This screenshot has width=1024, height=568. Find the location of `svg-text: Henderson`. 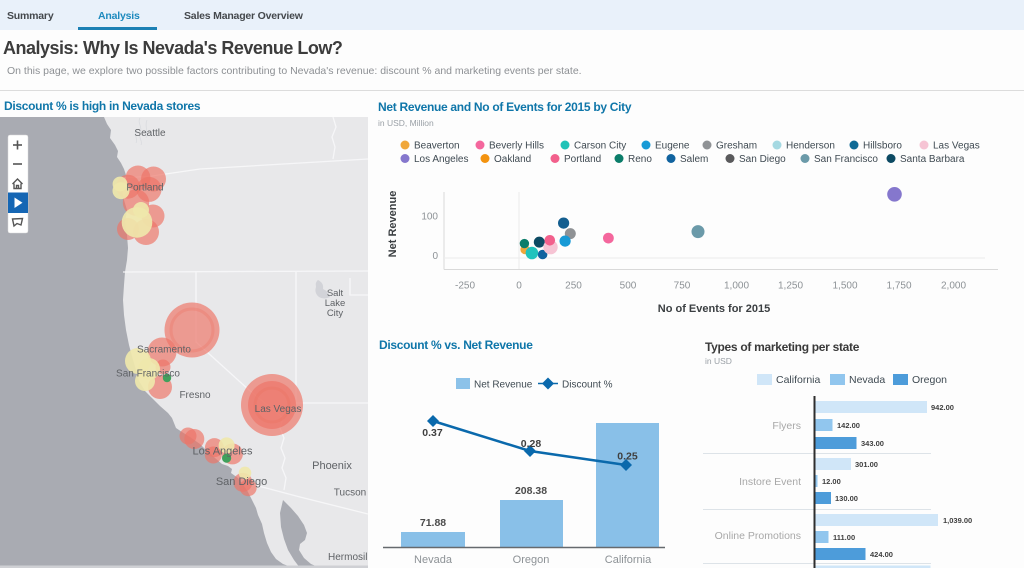

svg-text: Henderson is located at coordinates (810, 146).